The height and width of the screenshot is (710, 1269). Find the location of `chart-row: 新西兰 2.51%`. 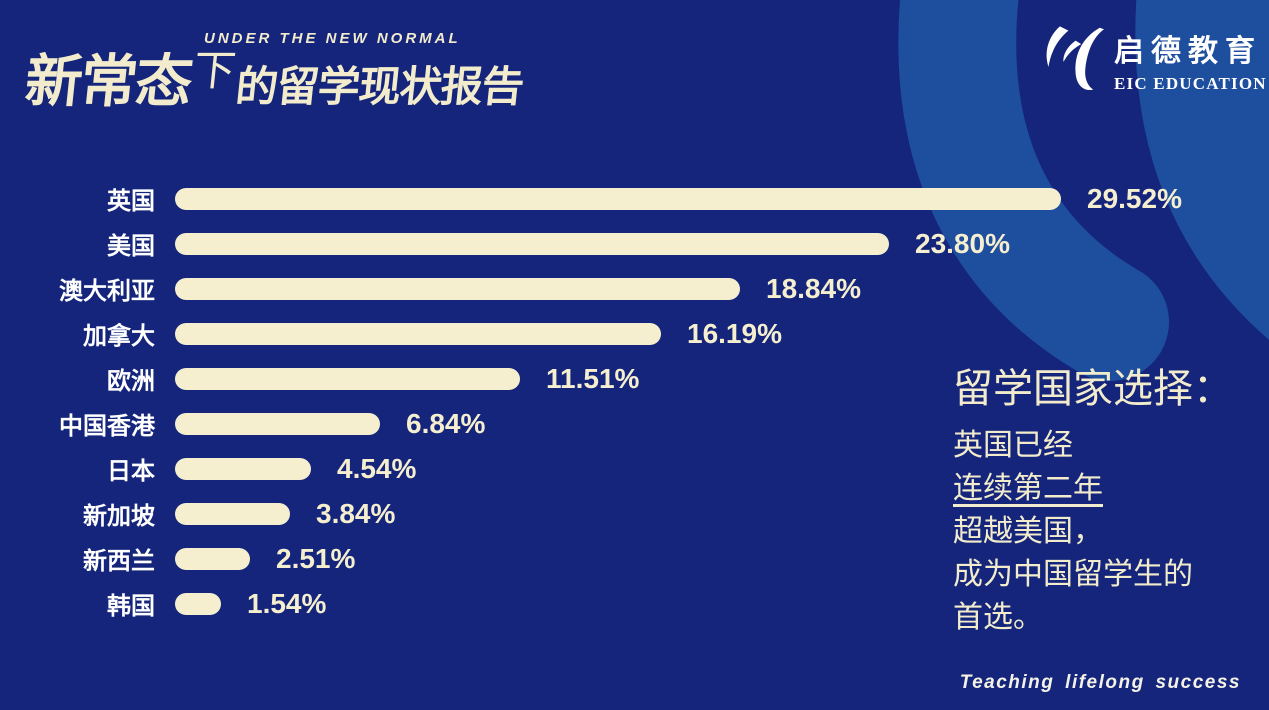

chart-row: 新西兰 2.51% is located at coordinates (611, 558).